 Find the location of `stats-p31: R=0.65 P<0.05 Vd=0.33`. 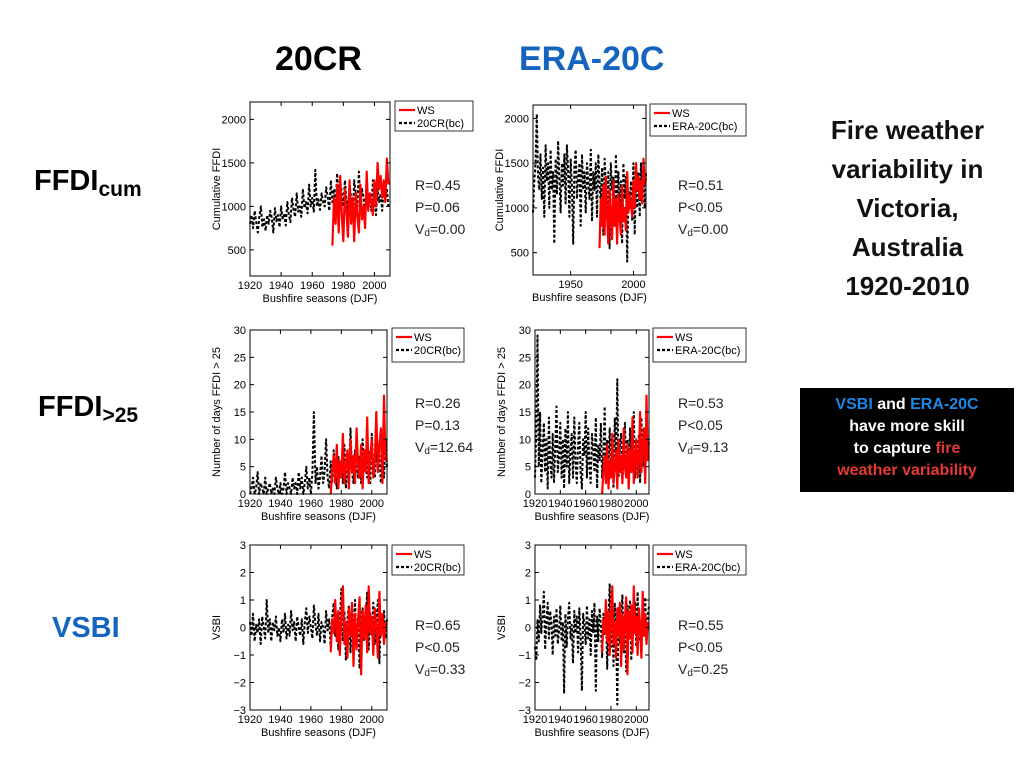

stats-p31: R=0.65 P<0.05 Vd=0.33 is located at coordinates (440, 649).